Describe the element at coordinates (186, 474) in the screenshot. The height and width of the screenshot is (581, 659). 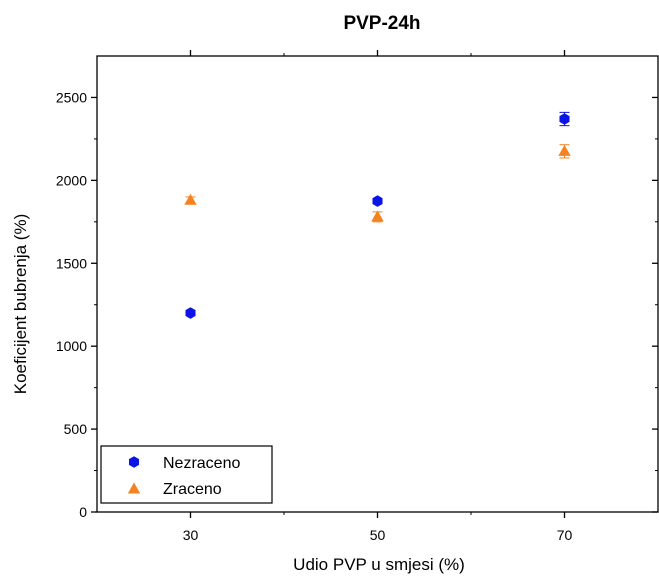
I see `legend: Nezraceno Zraceno` at that location.